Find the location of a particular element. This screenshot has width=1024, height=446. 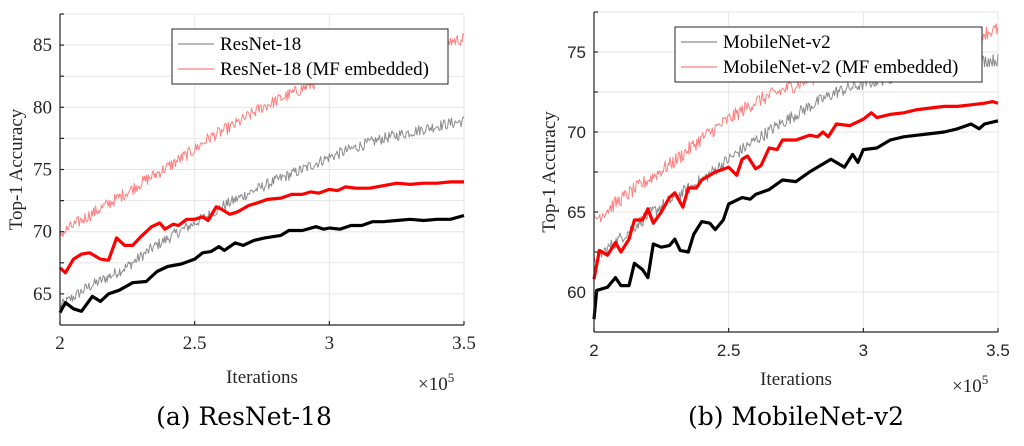

legend-label-baseline: MobileNet-v2 is located at coordinates (777, 42).